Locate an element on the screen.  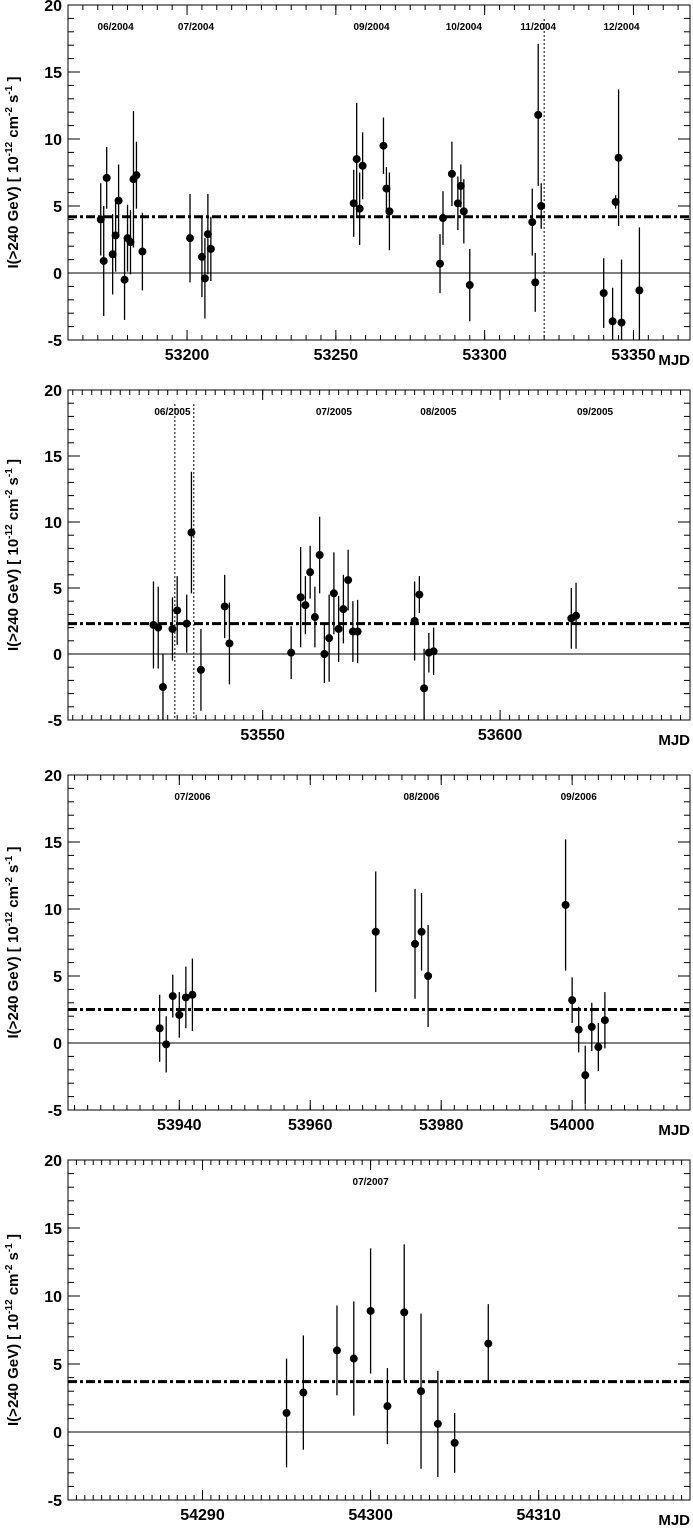
month-label: 10/2004 is located at coordinates (464, 27).